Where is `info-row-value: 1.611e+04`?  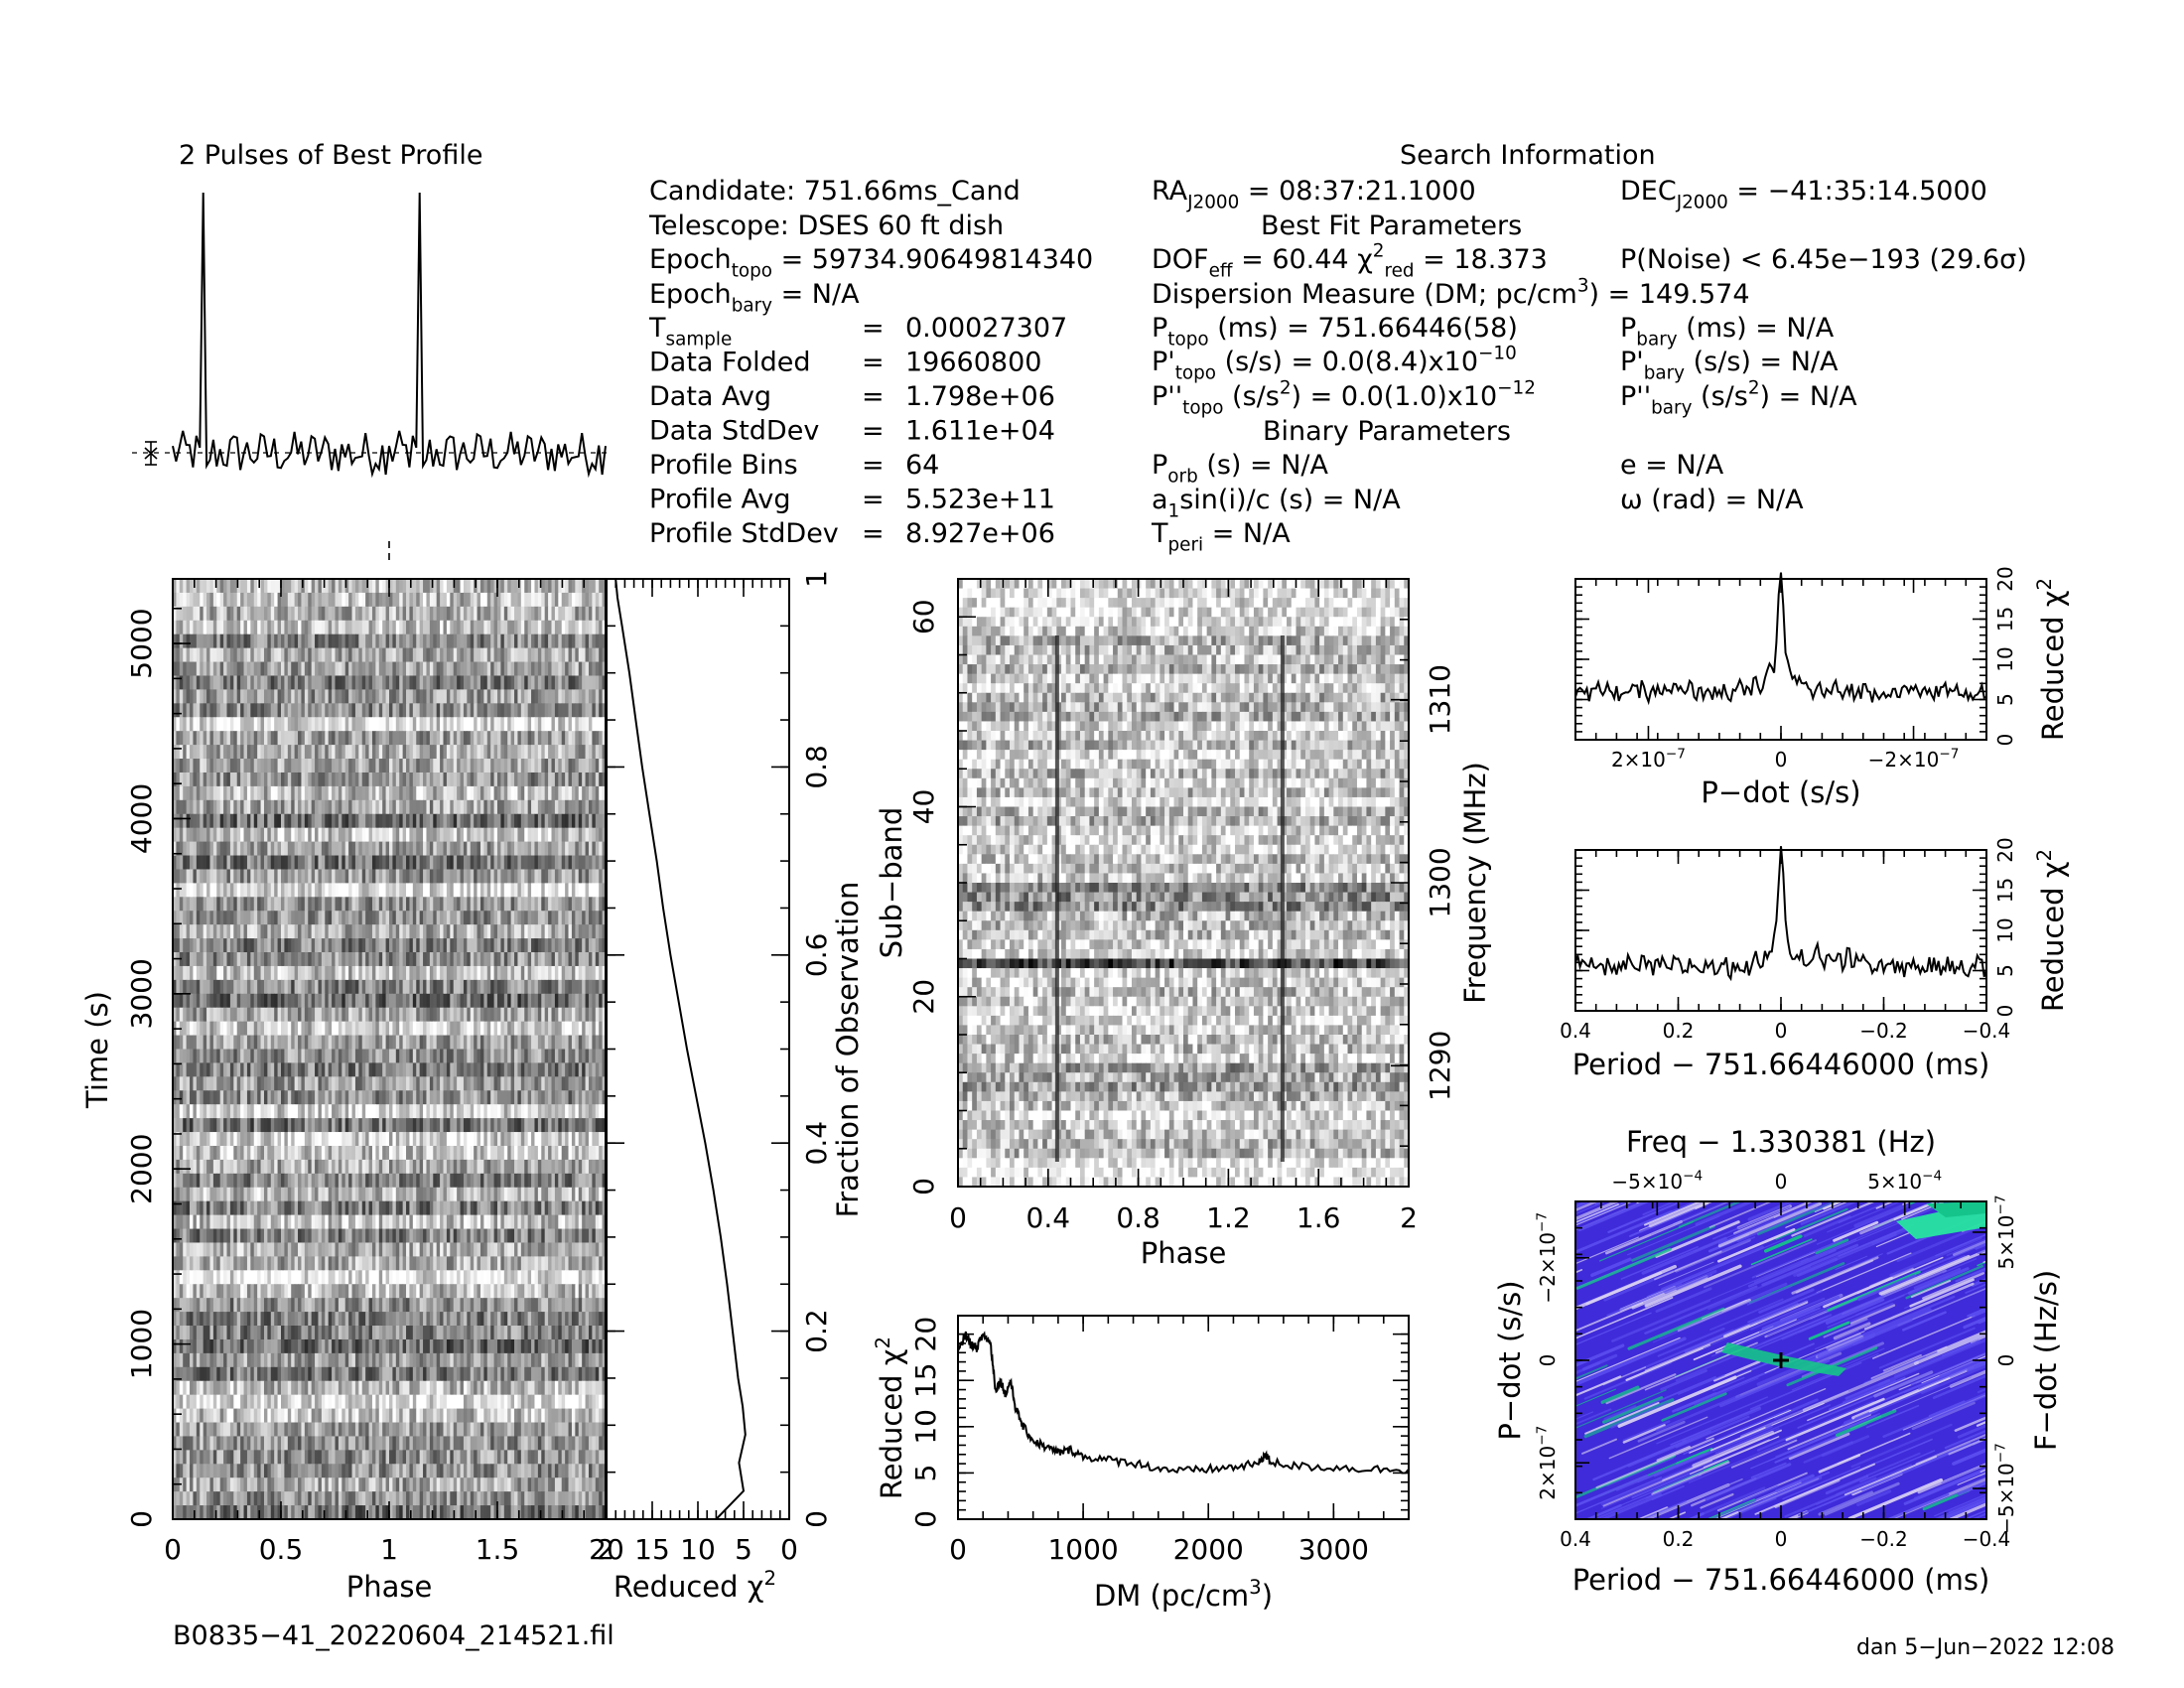 info-row-value: 1.611e+04 is located at coordinates (980, 431).